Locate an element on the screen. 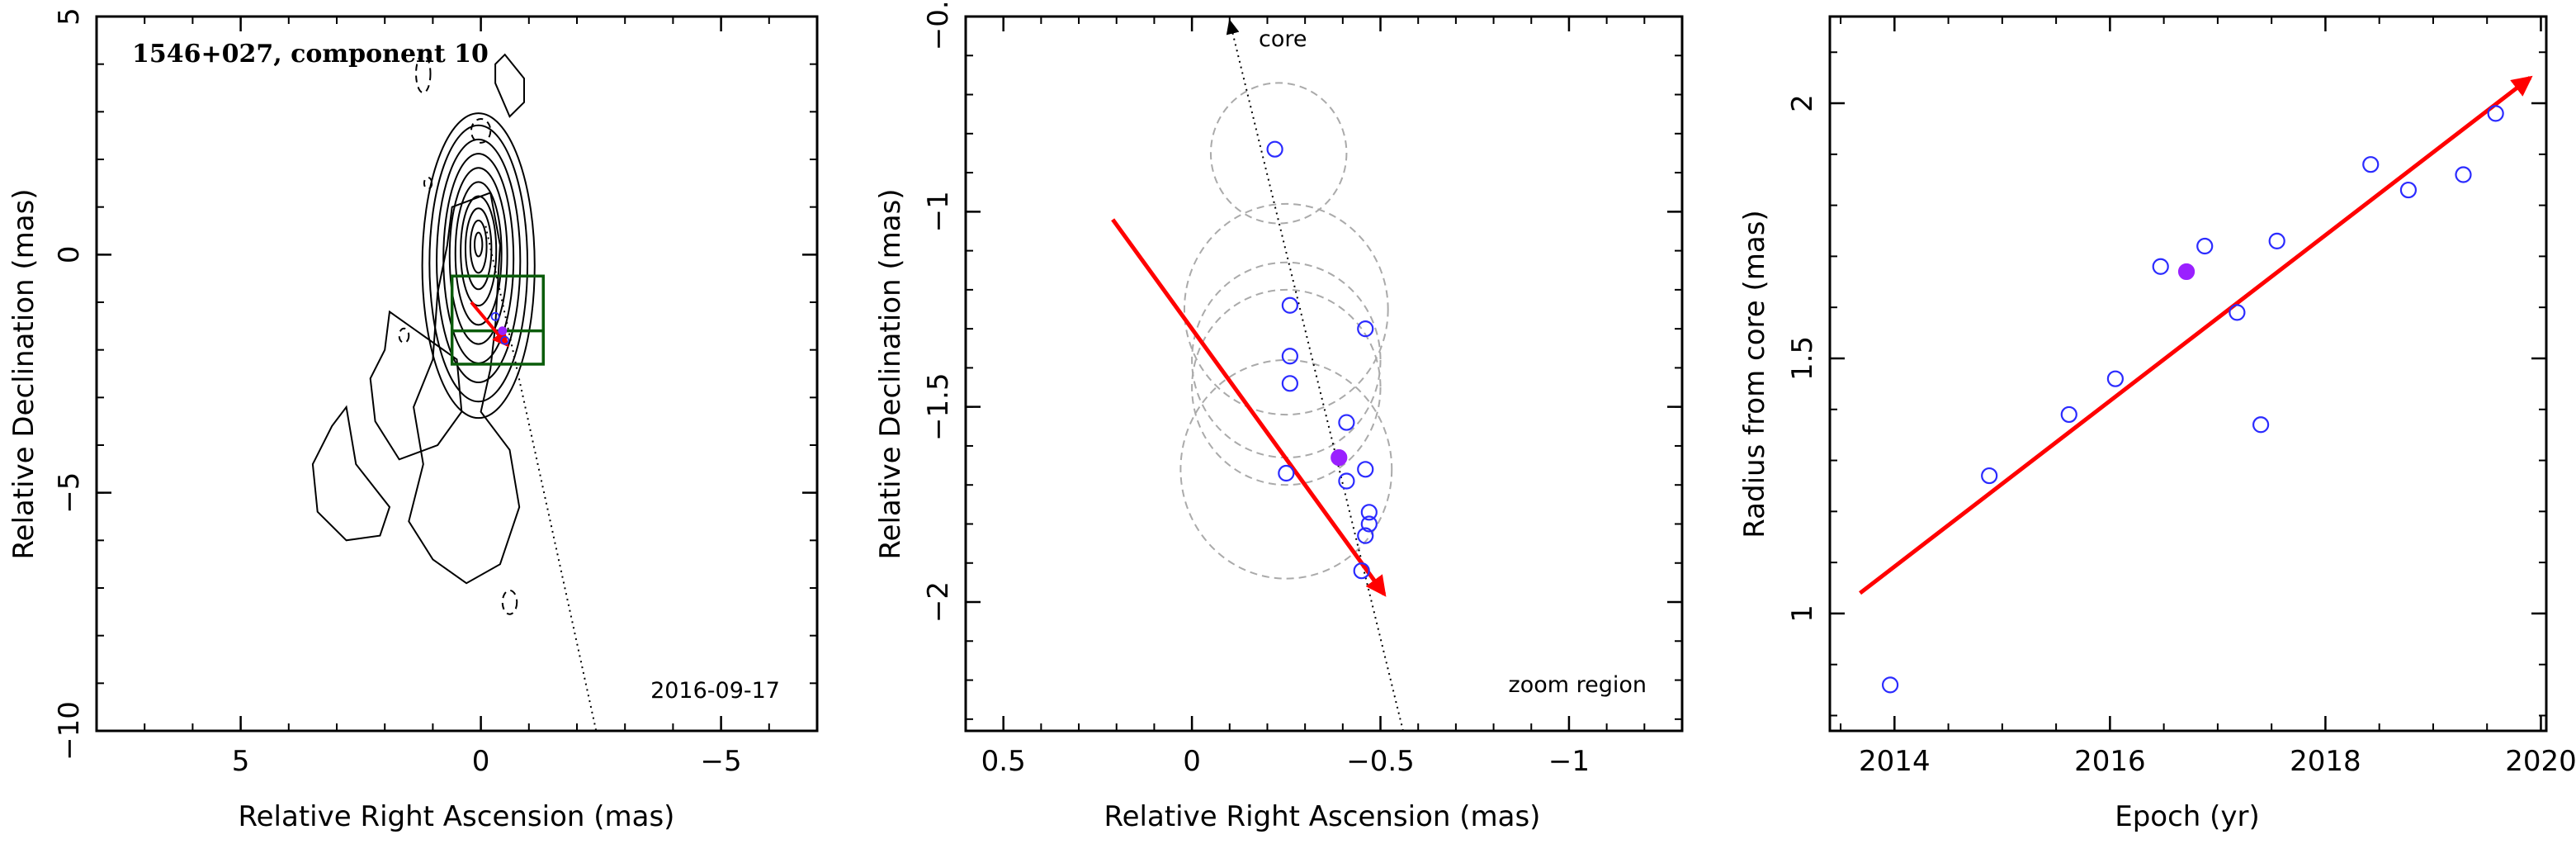 The width and height of the screenshot is (2576, 844). y-tick-label: 2 is located at coordinates (1802, 103).